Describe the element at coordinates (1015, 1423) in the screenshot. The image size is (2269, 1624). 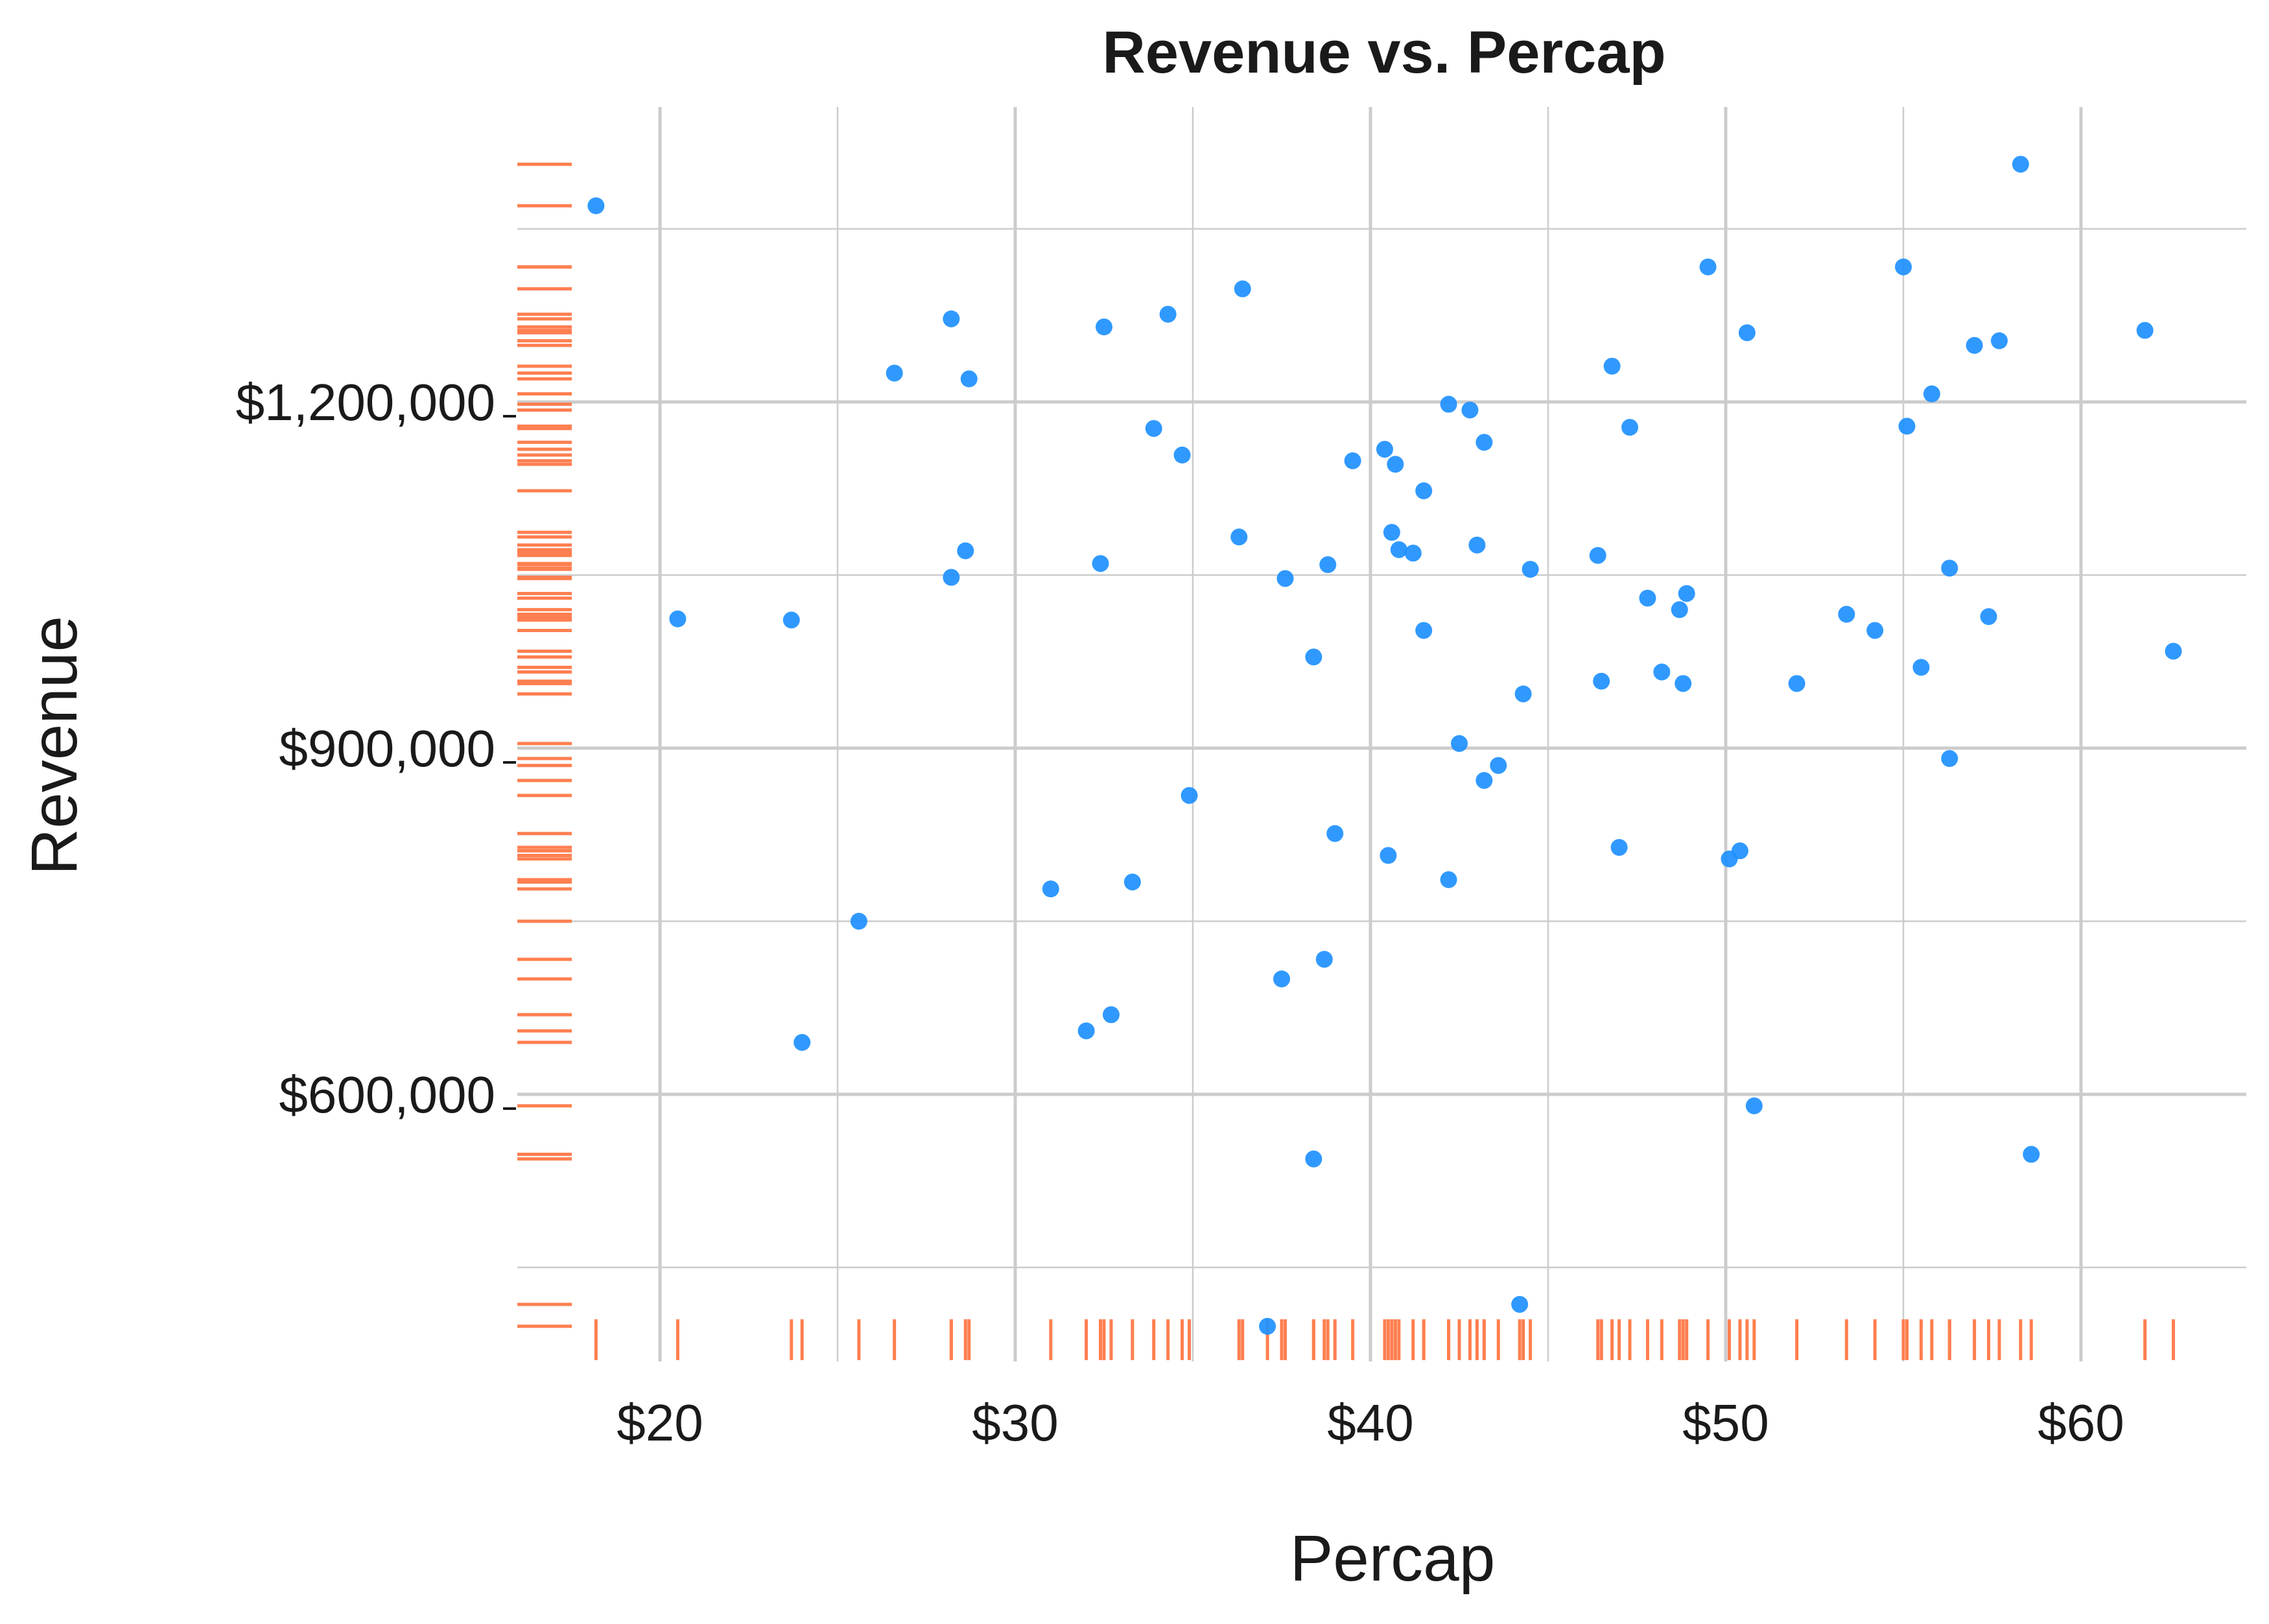
I see `x-tick-label: $30` at that location.